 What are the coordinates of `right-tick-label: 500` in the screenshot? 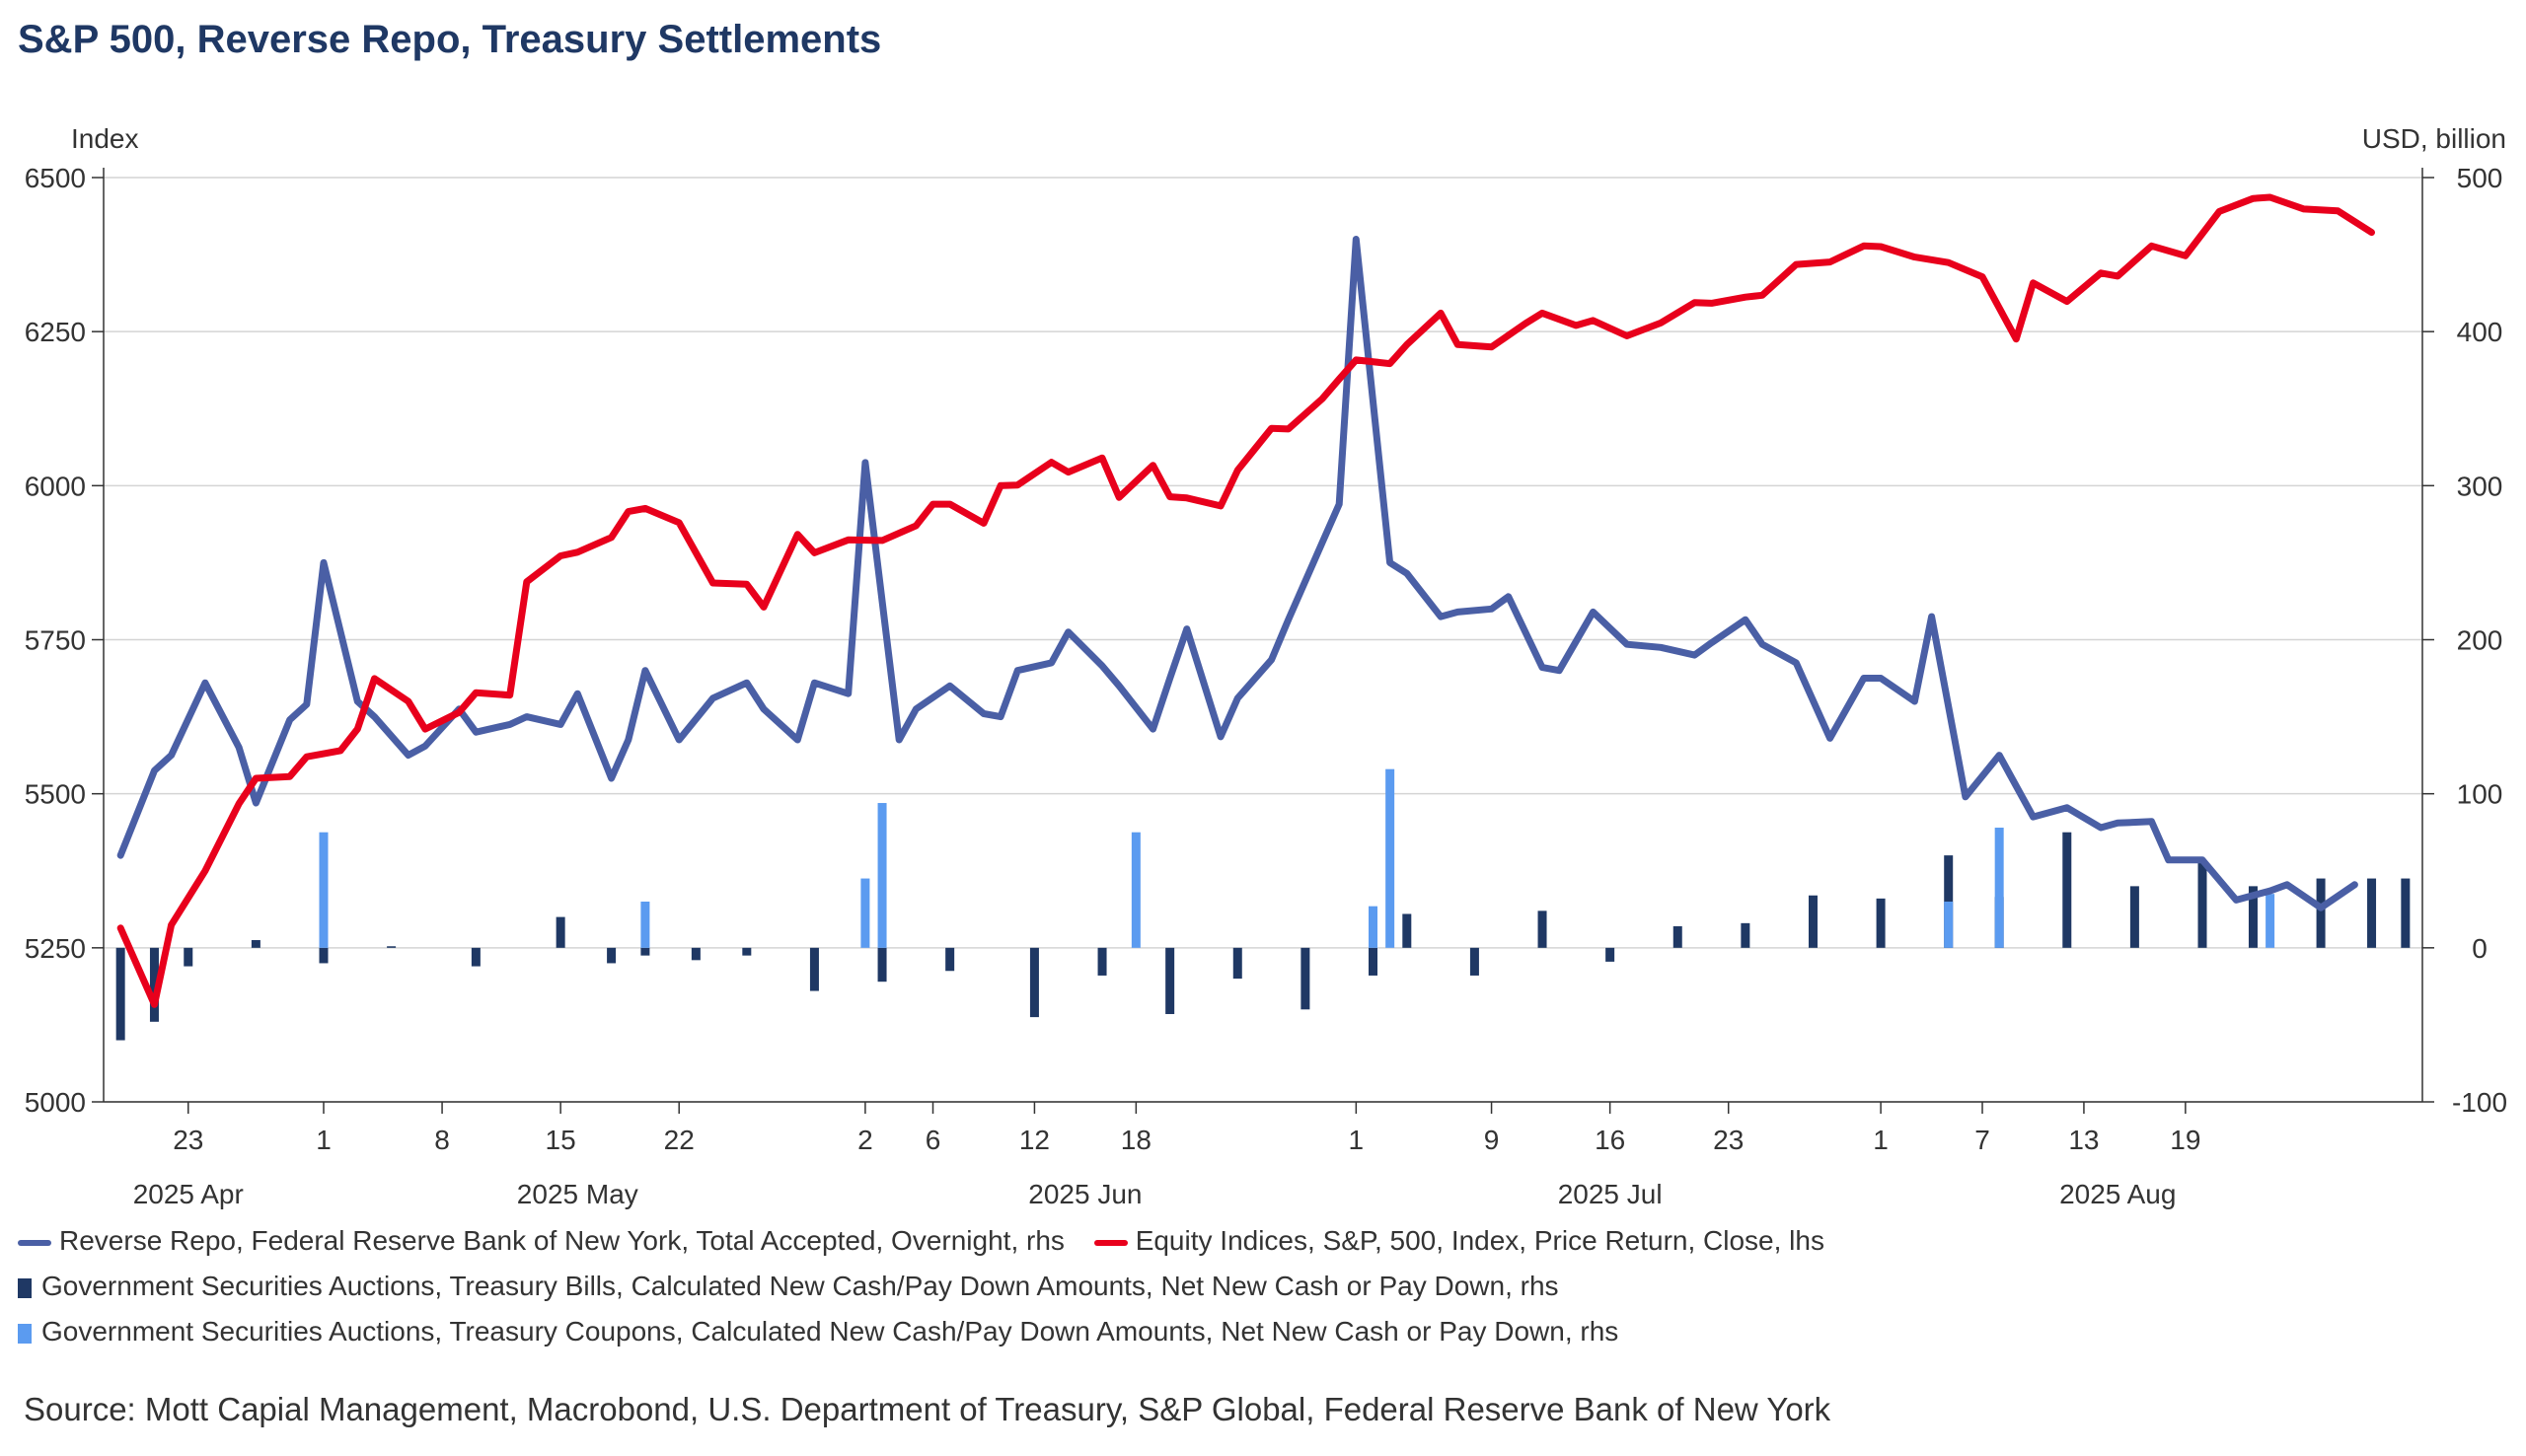 It's located at (2480, 178).